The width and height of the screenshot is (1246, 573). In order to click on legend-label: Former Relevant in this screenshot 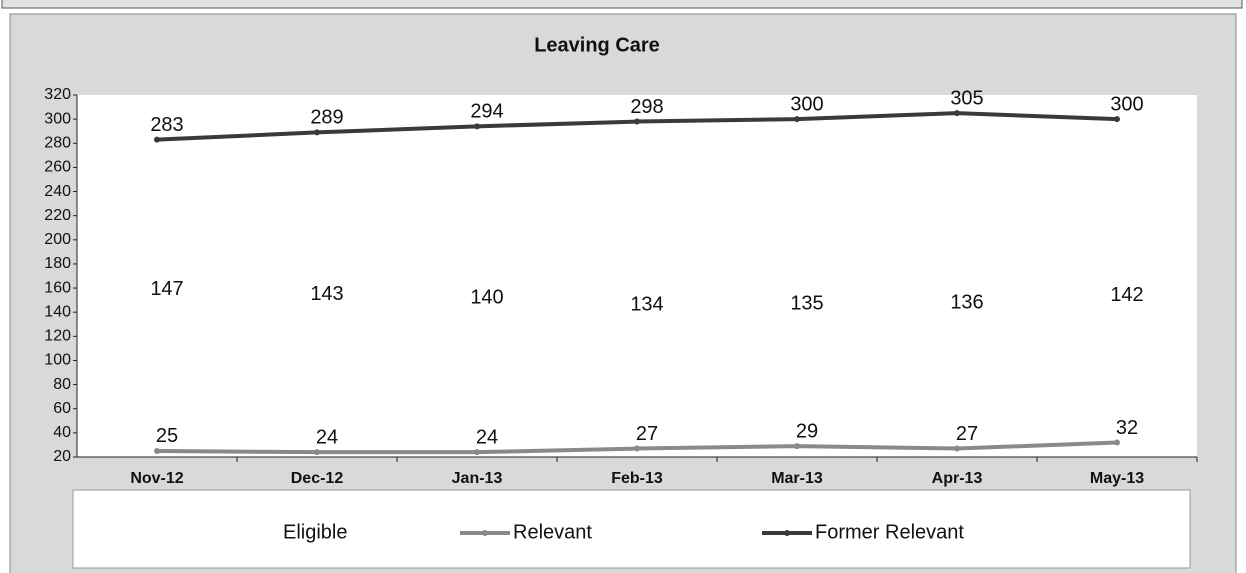, I will do `click(889, 532)`.